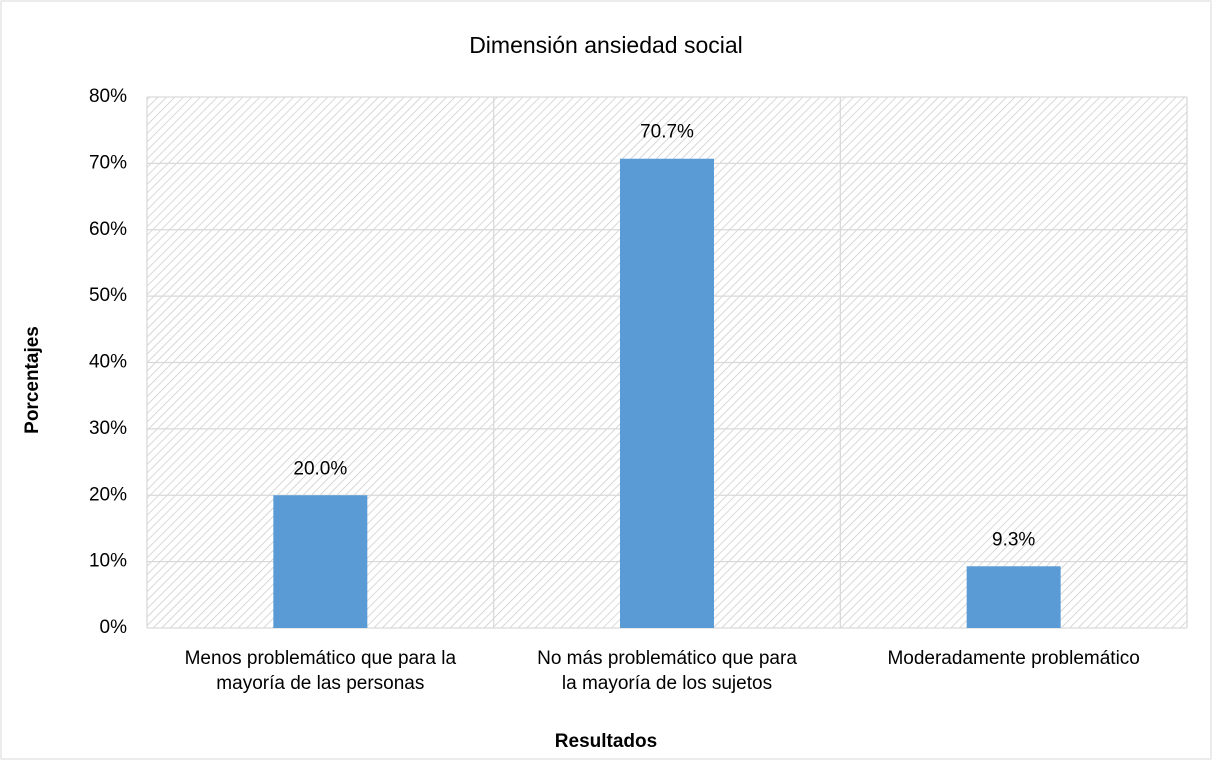 The image size is (1212, 760). I want to click on data-label: 9.3%, so click(1013, 539).